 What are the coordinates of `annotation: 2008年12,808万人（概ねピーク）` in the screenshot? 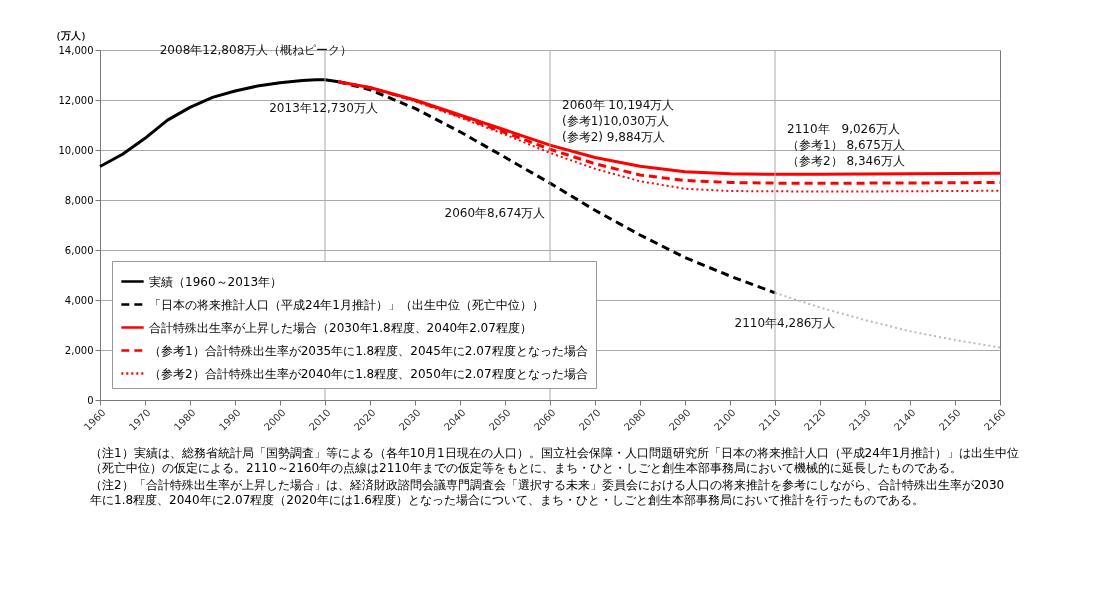 It's located at (256, 49).